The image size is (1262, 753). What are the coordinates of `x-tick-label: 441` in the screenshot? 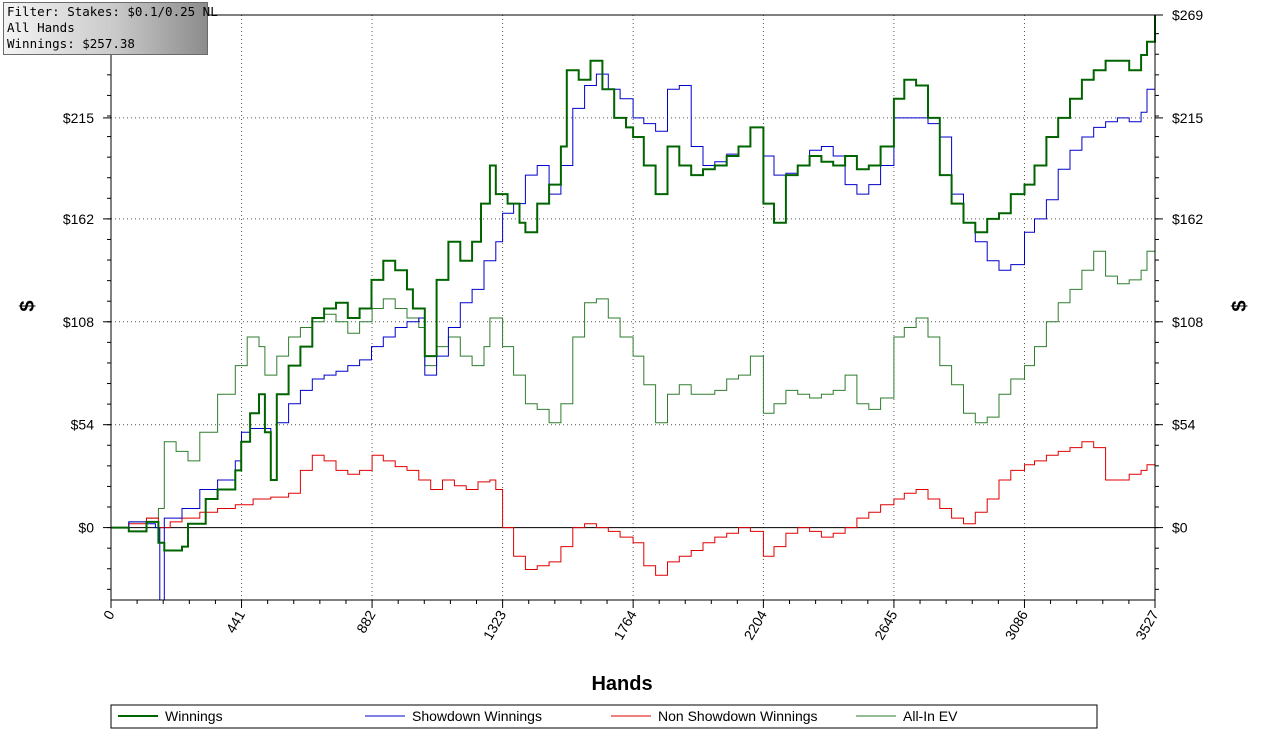 It's located at (236, 621).